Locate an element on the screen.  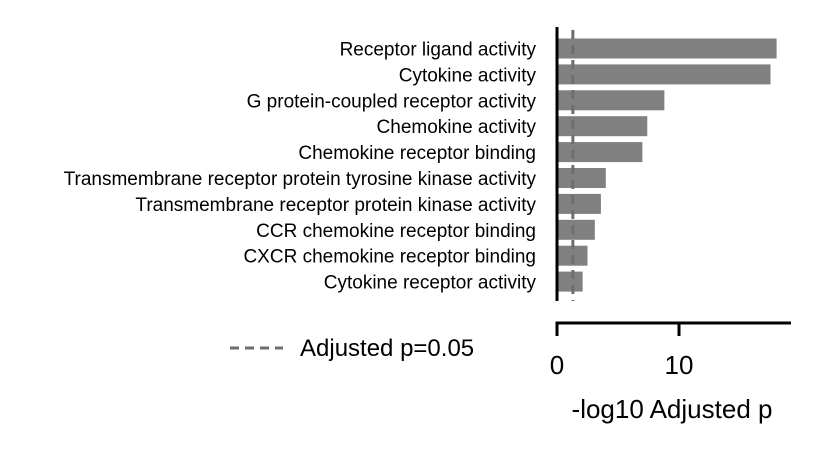
category-label: CXCR chemokine receptor binding is located at coordinates (389, 257).